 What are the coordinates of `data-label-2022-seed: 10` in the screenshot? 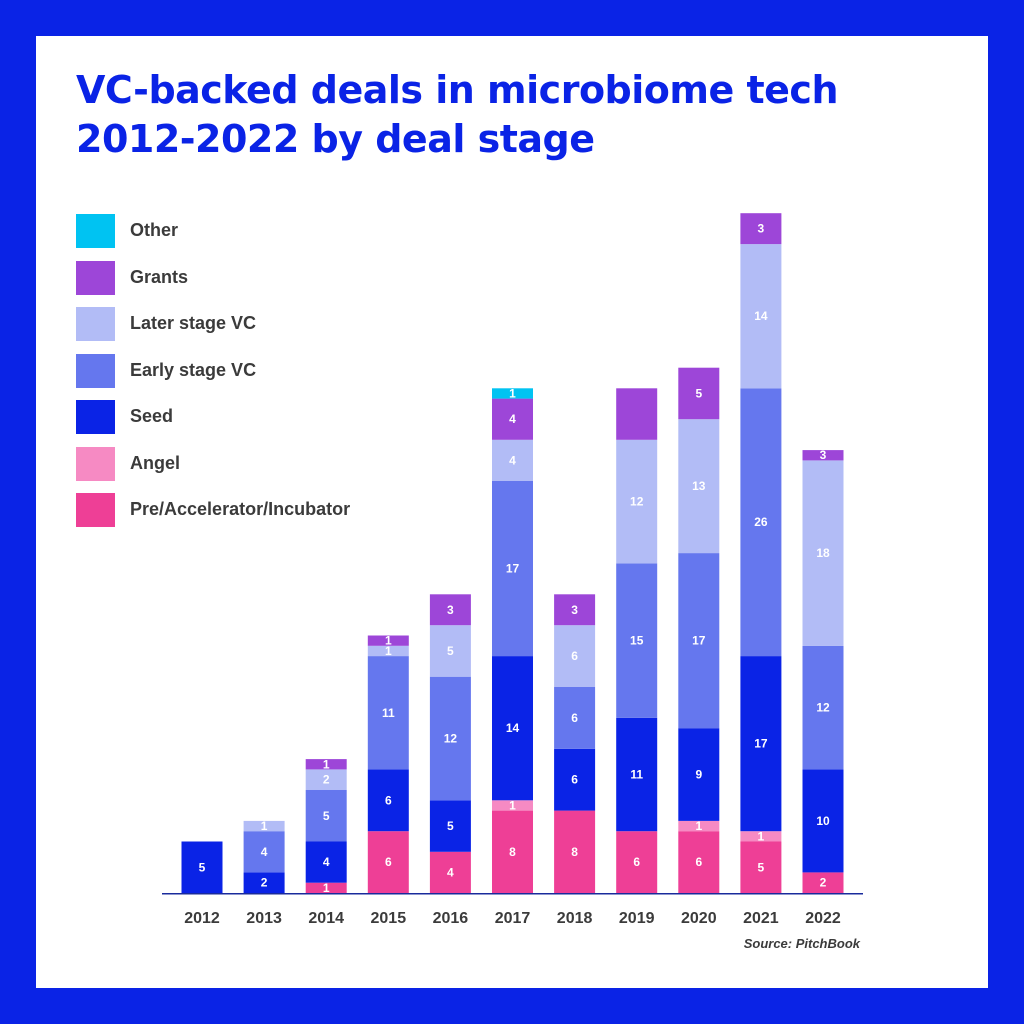 It's located at (823, 821).